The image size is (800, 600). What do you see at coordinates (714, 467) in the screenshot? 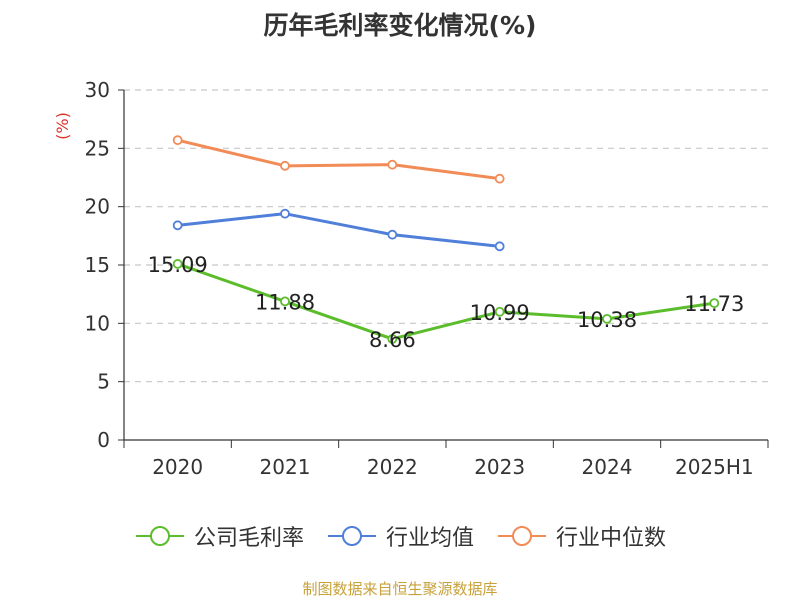
I see `x-tick-label: 2025H1` at bounding box center [714, 467].